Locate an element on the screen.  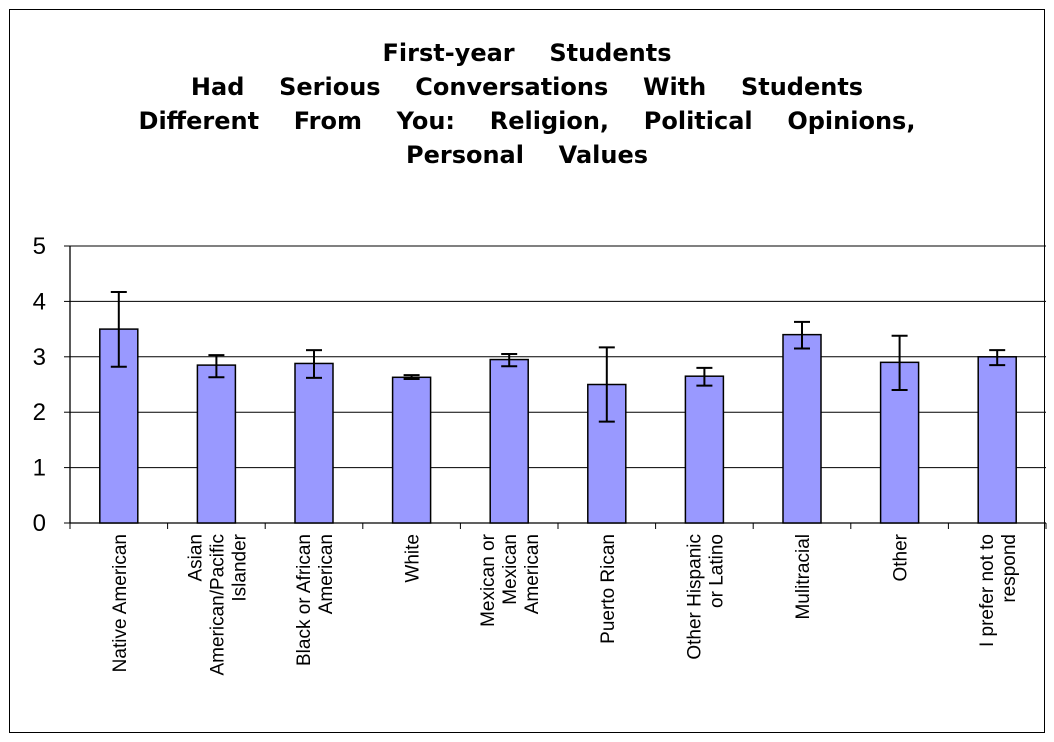
chart-title-line-1: First-year Students is located at coordinates (527, 53).